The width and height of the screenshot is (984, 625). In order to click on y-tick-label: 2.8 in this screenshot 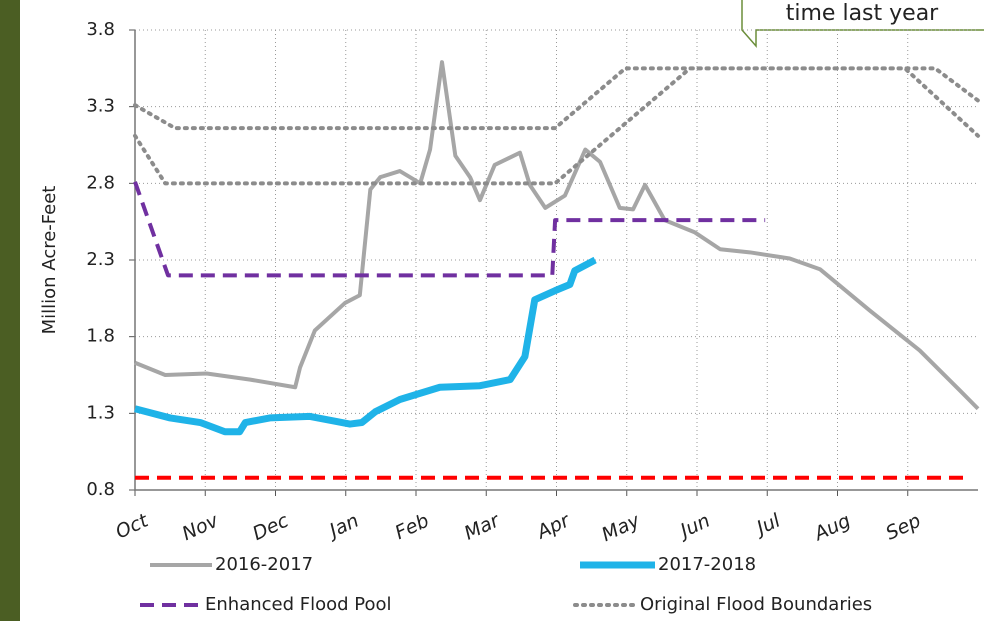, I will do `click(100, 182)`.